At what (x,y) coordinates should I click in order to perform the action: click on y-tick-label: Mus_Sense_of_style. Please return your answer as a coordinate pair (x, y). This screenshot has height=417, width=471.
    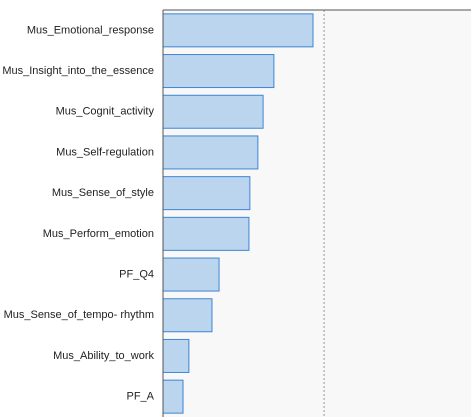
    Looking at the image, I should click on (103, 193).